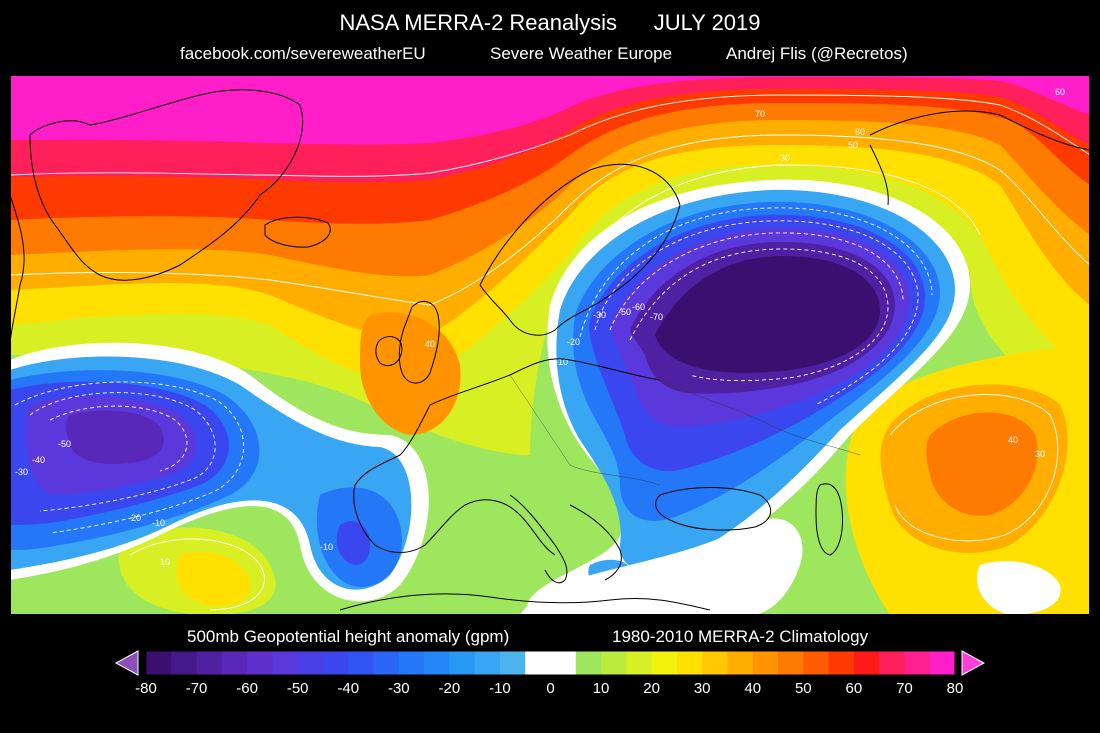 This screenshot has width=1100, height=733. Describe the element at coordinates (740, 636) in the screenshot. I see `legend-climatology: 1980-2010 MERRA-2 Climatology` at that location.